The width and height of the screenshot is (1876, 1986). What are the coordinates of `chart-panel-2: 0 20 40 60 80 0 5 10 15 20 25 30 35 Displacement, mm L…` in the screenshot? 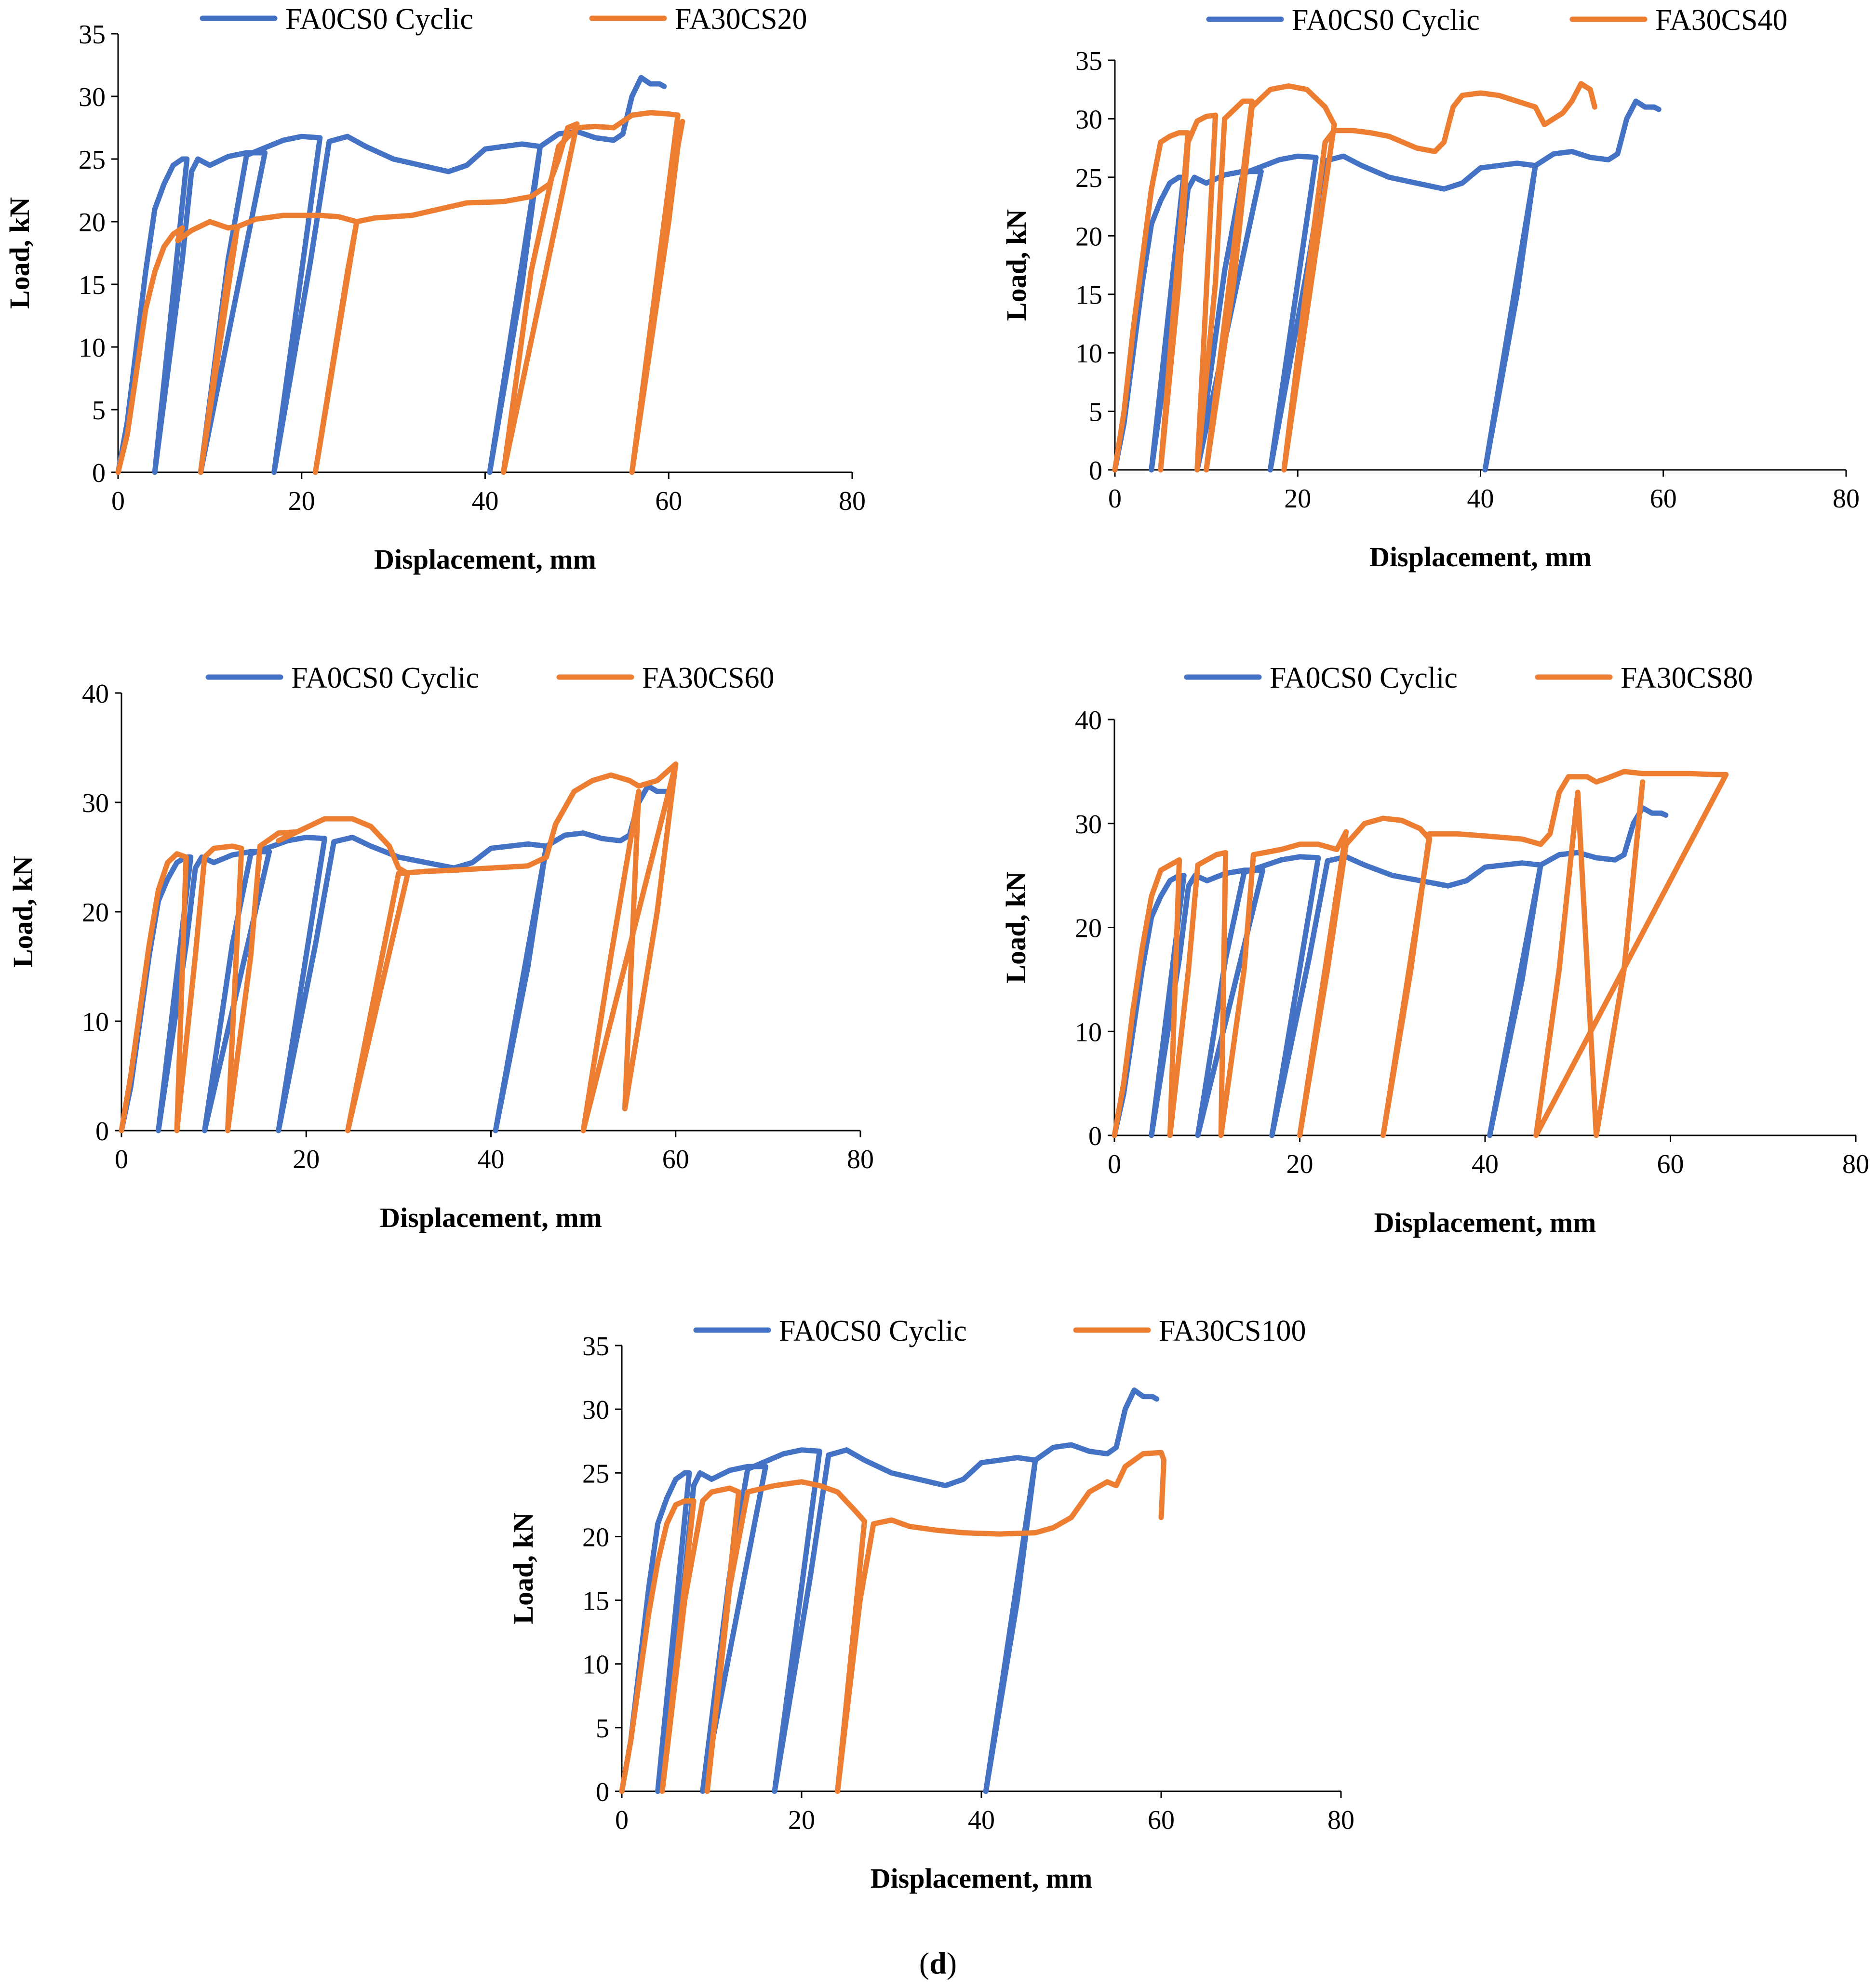 It's located at (1430, 288).